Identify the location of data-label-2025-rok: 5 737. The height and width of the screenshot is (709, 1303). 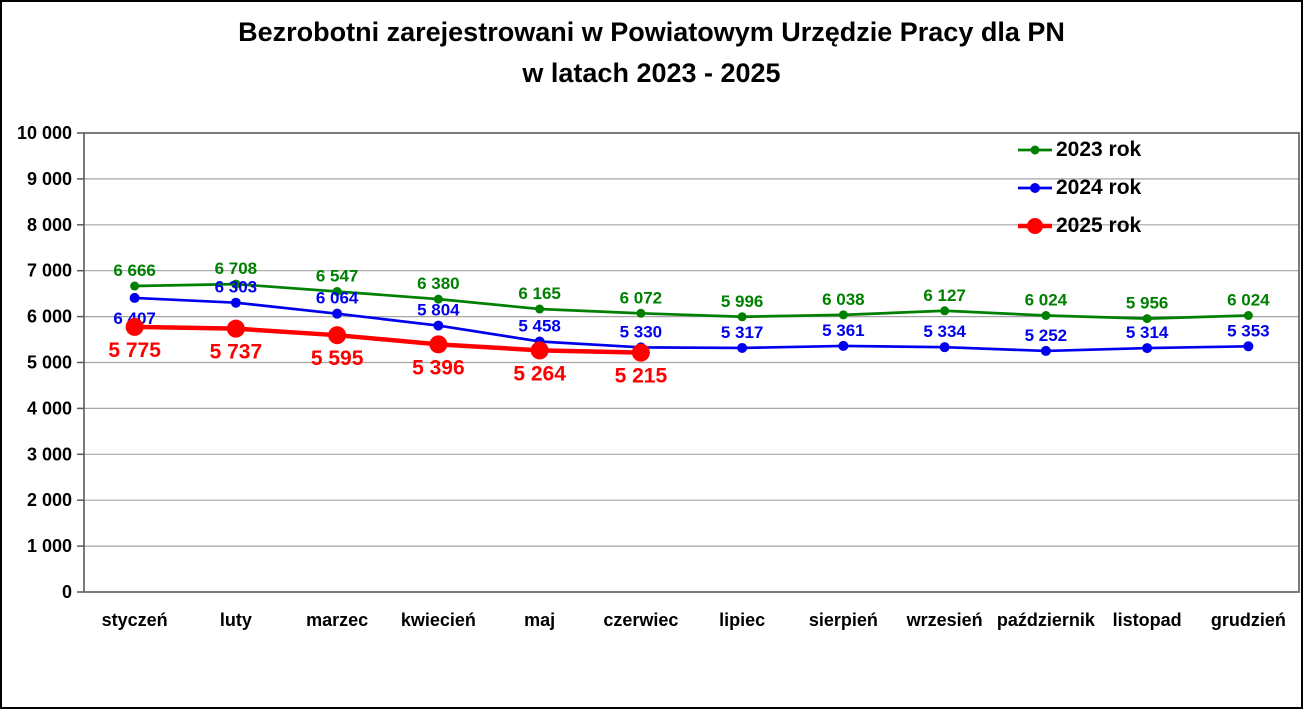
(236, 352).